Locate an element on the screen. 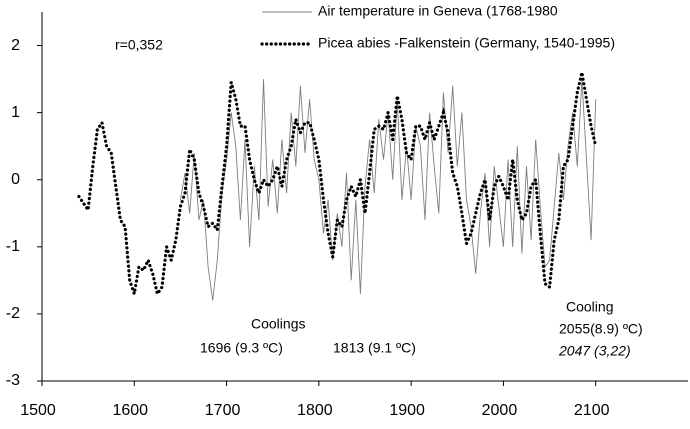 This screenshot has width=690, height=429. y-tick-label: -2 is located at coordinates (13, 313).